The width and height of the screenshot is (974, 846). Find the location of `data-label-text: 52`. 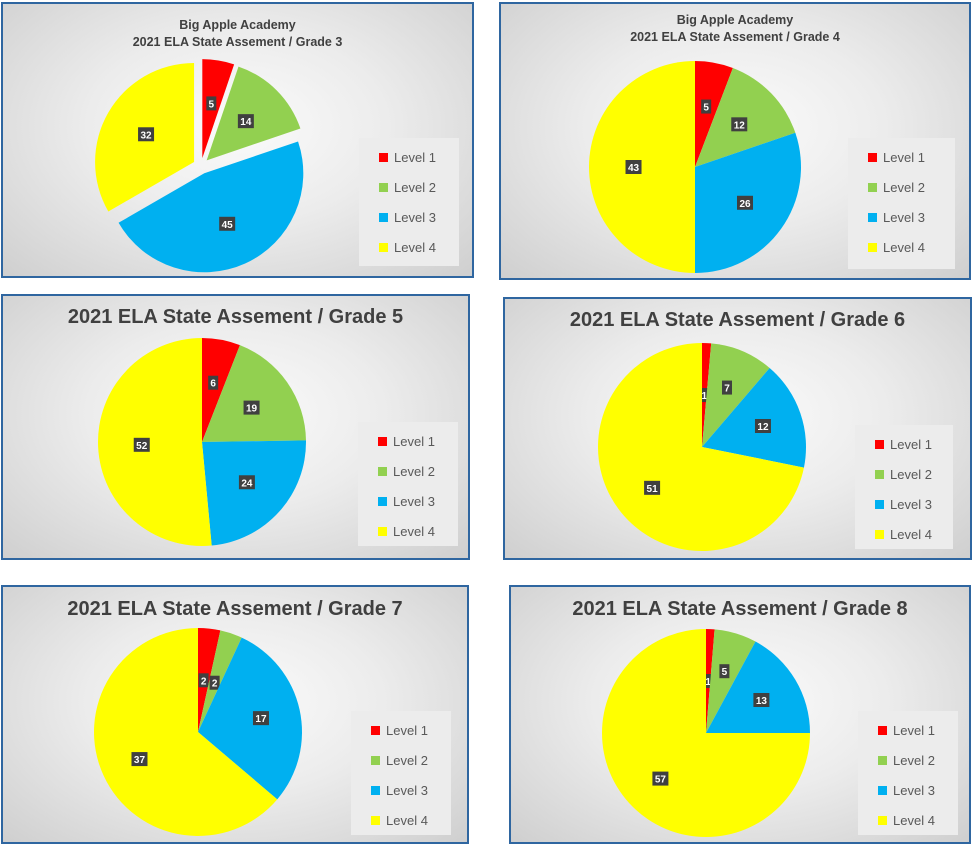

data-label-text: 52 is located at coordinates (142, 446).